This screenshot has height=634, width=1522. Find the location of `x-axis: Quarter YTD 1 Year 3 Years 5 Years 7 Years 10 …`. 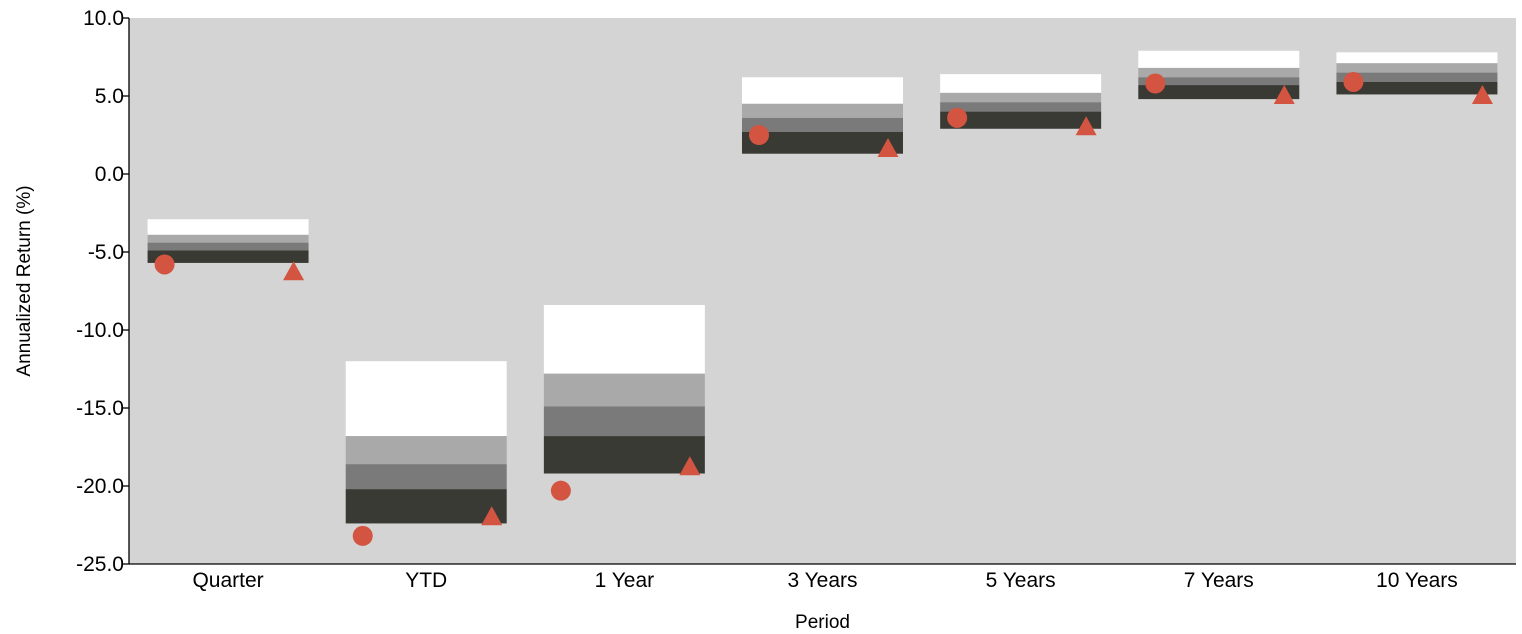

x-axis: Quarter YTD 1 Year 3 Years 5 Years 7 Years 10 … is located at coordinates (822, 577).